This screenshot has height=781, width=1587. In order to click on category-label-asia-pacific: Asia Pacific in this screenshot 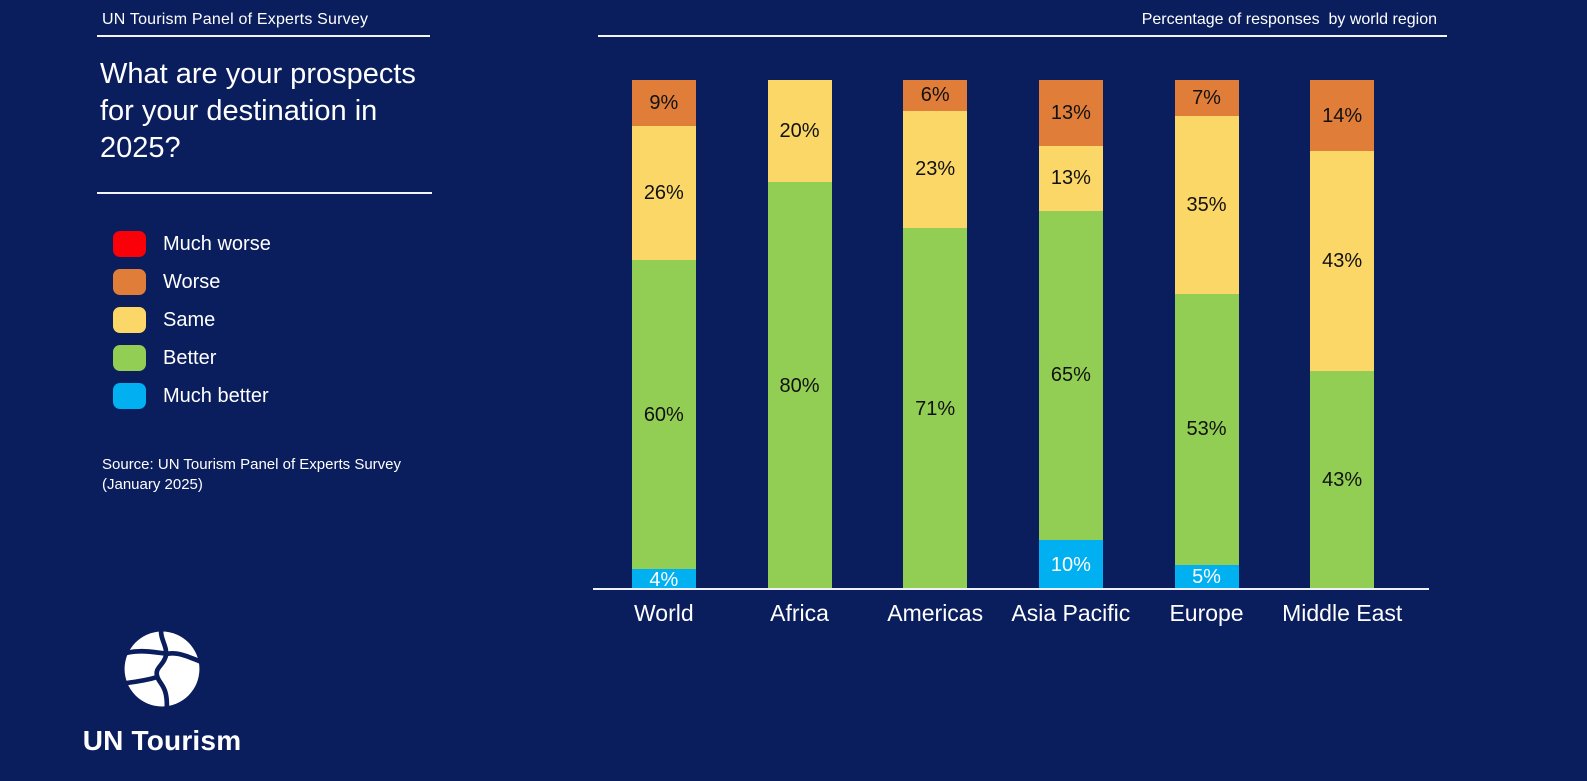, I will do `click(1071, 613)`.